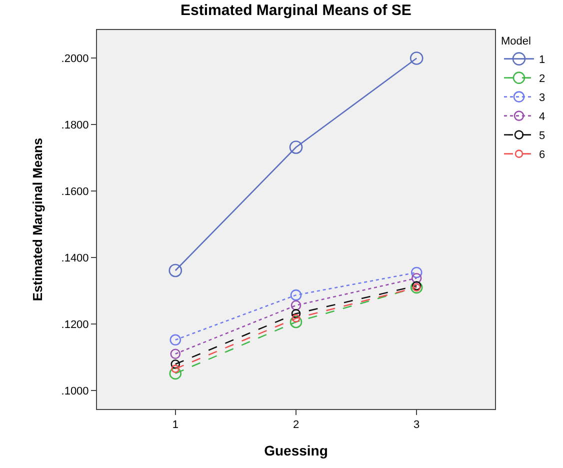 The width and height of the screenshot is (563, 468). Describe the element at coordinates (296, 425) in the screenshot. I see `x-tick-label: 2` at that location.